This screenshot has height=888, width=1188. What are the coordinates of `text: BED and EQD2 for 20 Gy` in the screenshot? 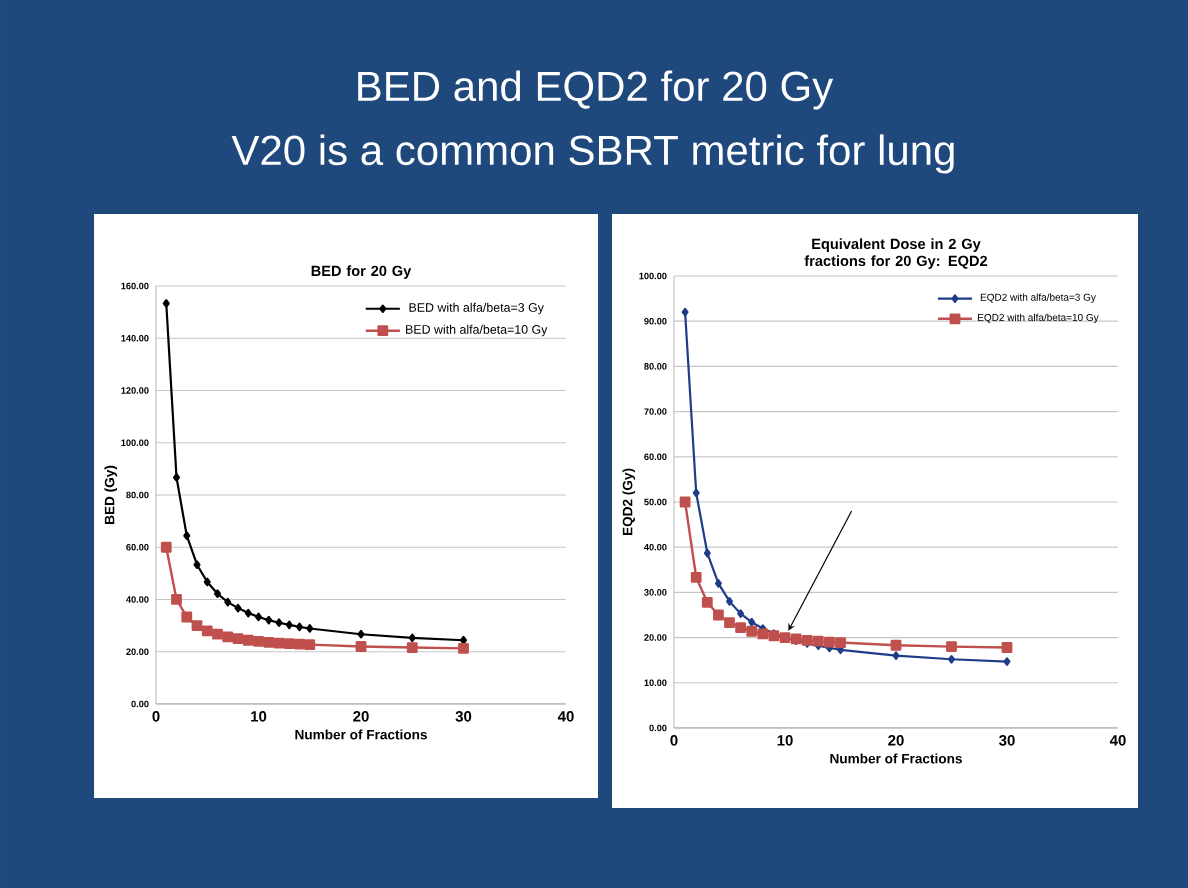 It's located at (596, 90).